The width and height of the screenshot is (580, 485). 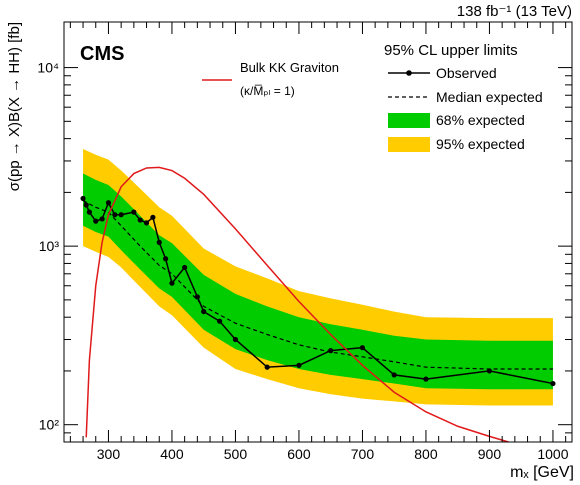 I want to click on legend-title: 95% CL upper limits, so click(x=451, y=50).